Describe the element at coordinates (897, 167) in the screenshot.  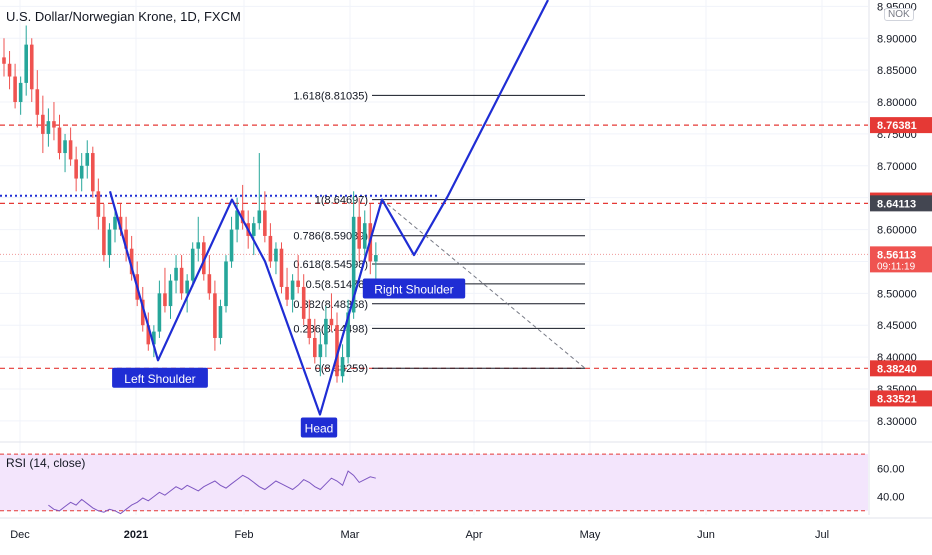
I see `price-tick-label: 8.70000` at that location.